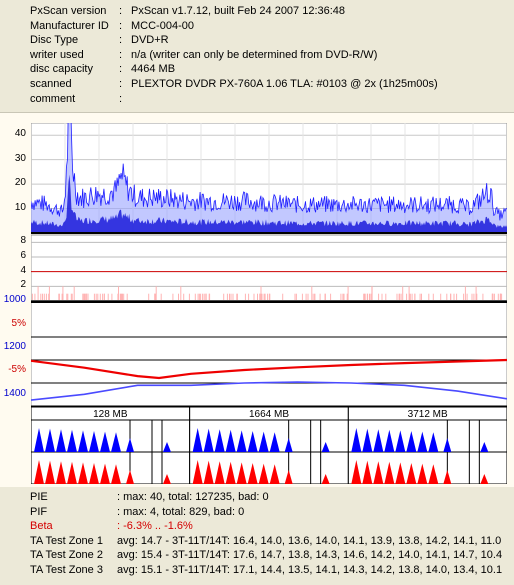  What do you see at coordinates (66, 570) in the screenshot?
I see `summary-key: TA Test Zone 3` at bounding box center [66, 570].